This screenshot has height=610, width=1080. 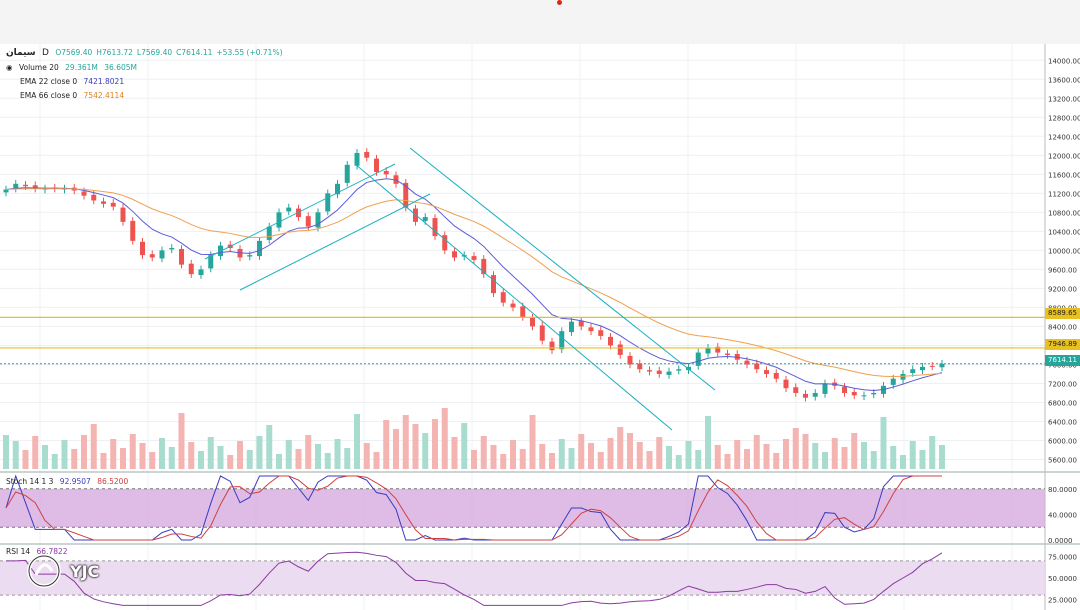 What do you see at coordinates (522, 508) in the screenshot?
I see `stoch-band` at bounding box center [522, 508].